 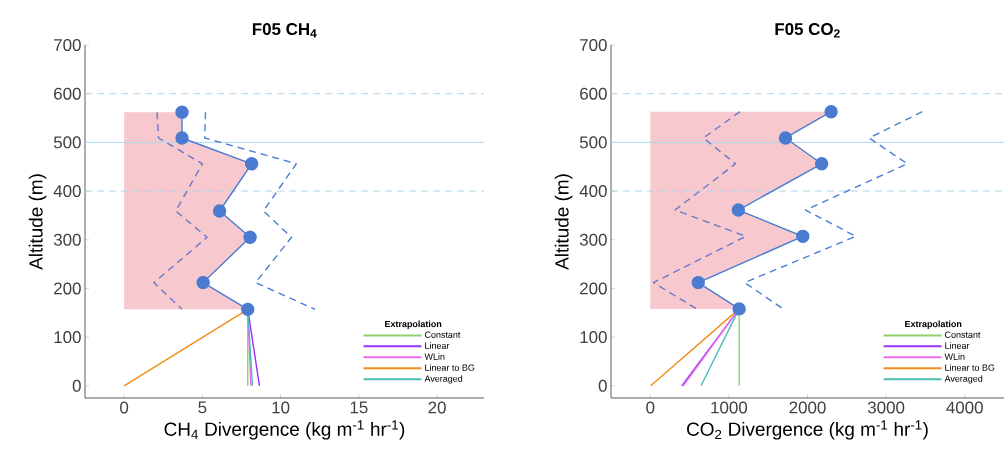 What do you see at coordinates (964, 407) in the screenshot?
I see `x-tick-label: 4000` at bounding box center [964, 407].